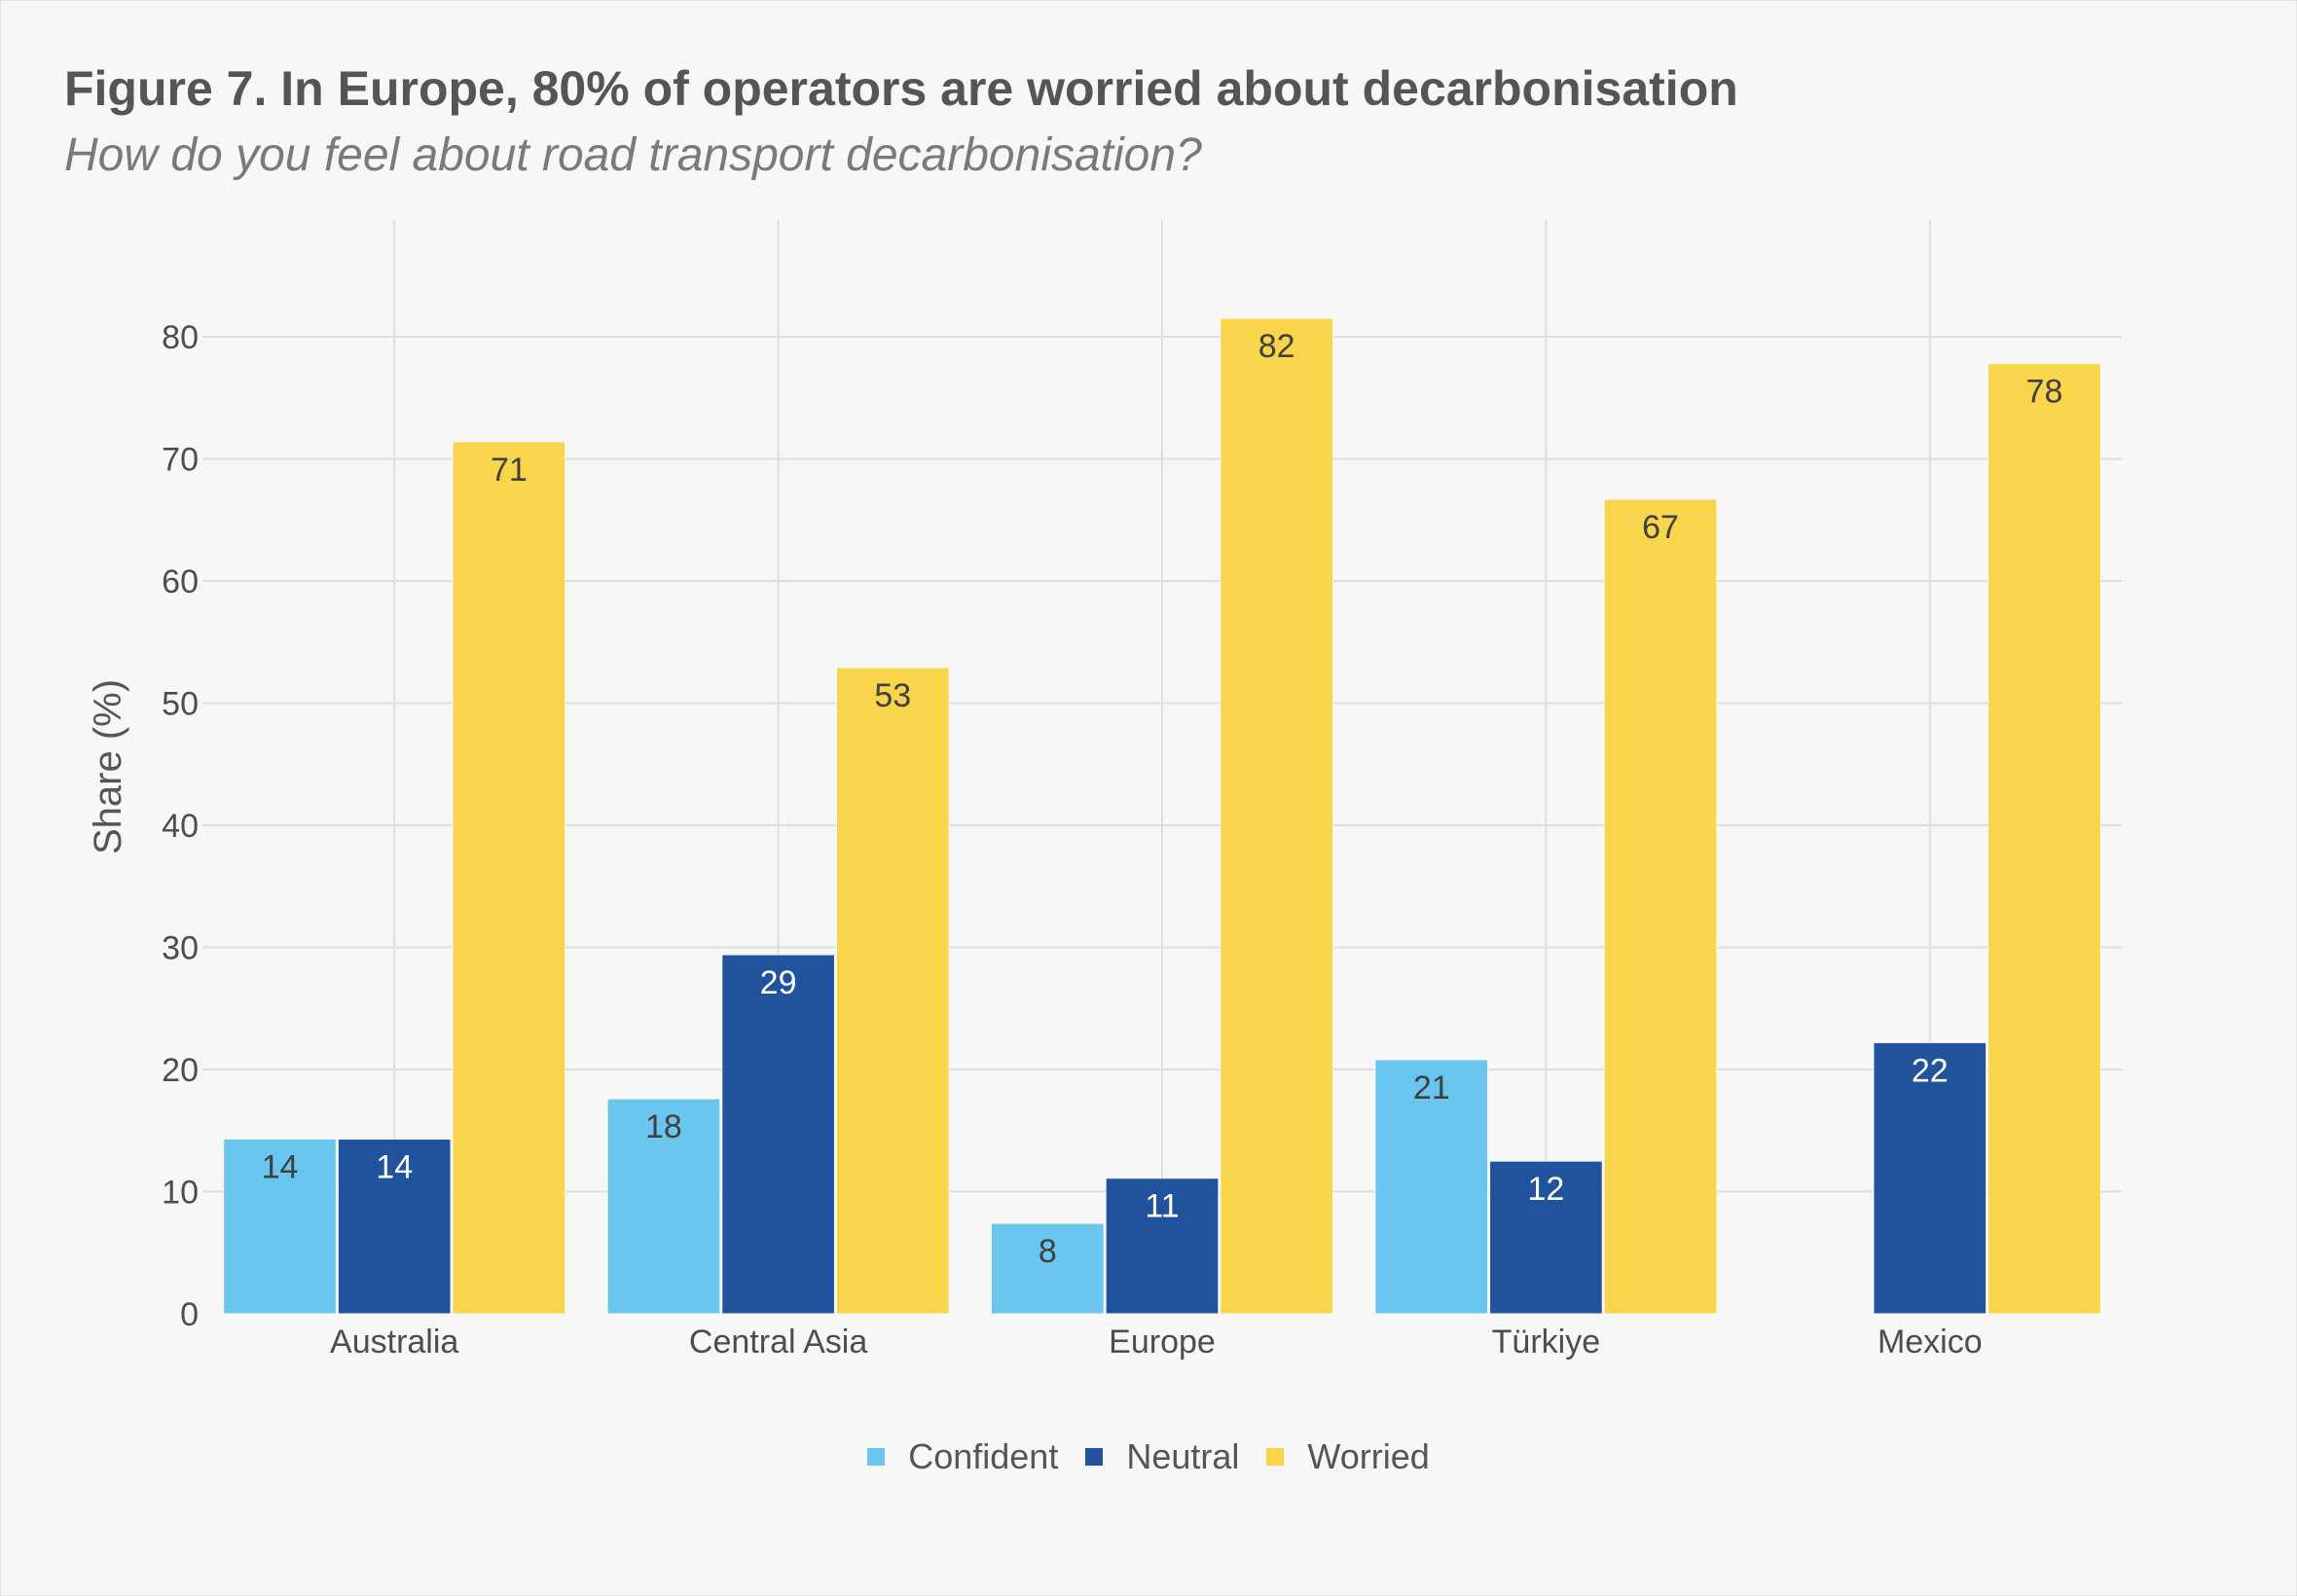 The image size is (2297, 1596). What do you see at coordinates (2044, 392) in the screenshot?
I see `data-label: 78` at bounding box center [2044, 392].